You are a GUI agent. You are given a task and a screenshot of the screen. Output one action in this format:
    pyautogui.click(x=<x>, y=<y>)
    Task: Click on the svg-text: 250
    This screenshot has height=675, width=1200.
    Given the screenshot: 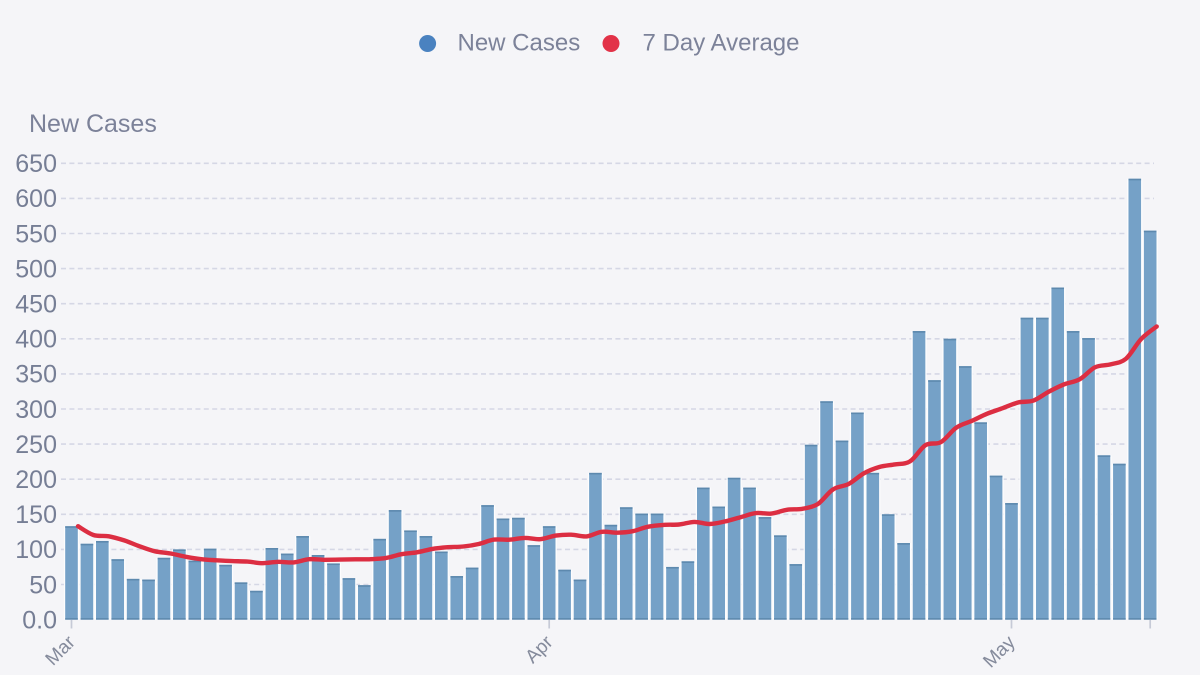 What is the action you would take?
    pyautogui.click(x=36, y=445)
    